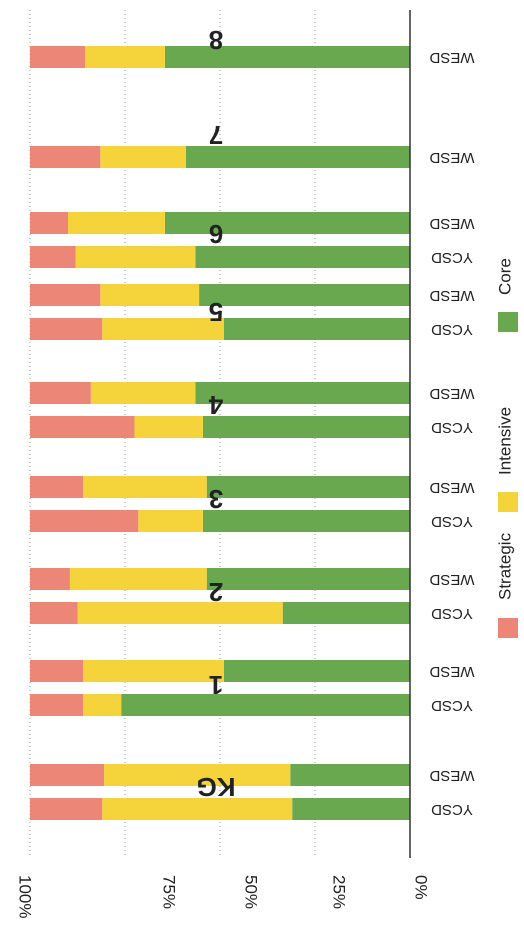 This screenshot has width=524, height=943. Describe the element at coordinates (145, 487) in the screenshot. I see `bar-3-WESD-intensive` at that location.